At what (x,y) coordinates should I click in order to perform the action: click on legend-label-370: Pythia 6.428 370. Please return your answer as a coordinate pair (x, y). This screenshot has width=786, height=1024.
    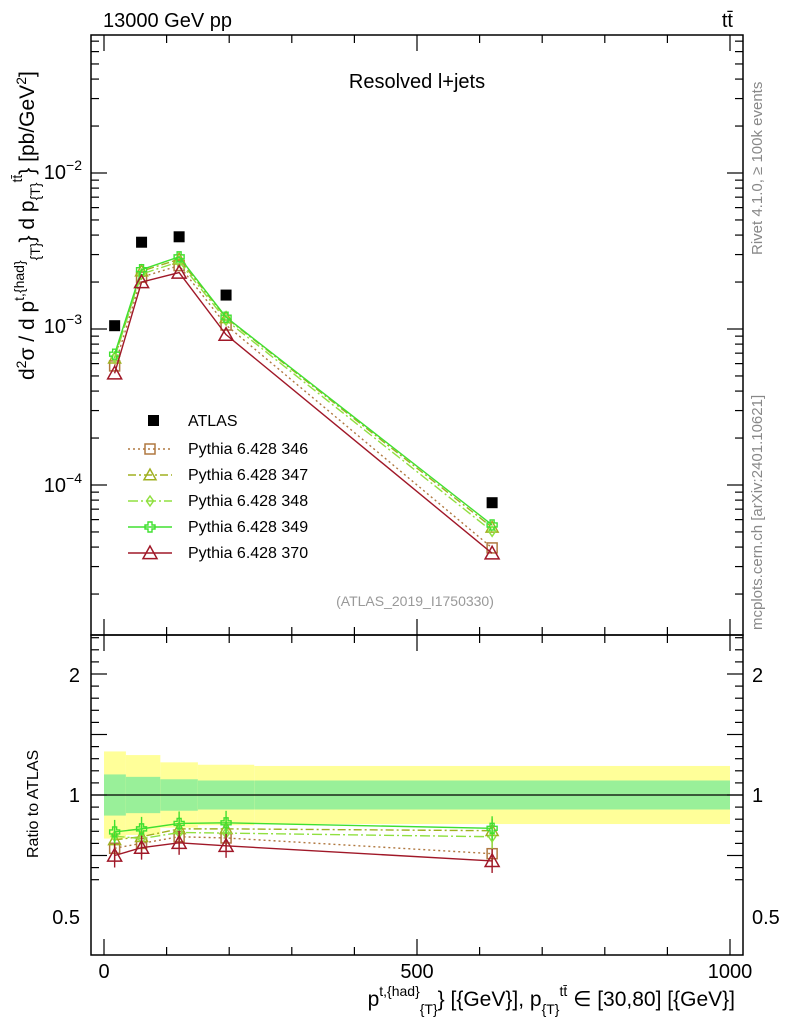
    Looking at the image, I should click on (248, 553).